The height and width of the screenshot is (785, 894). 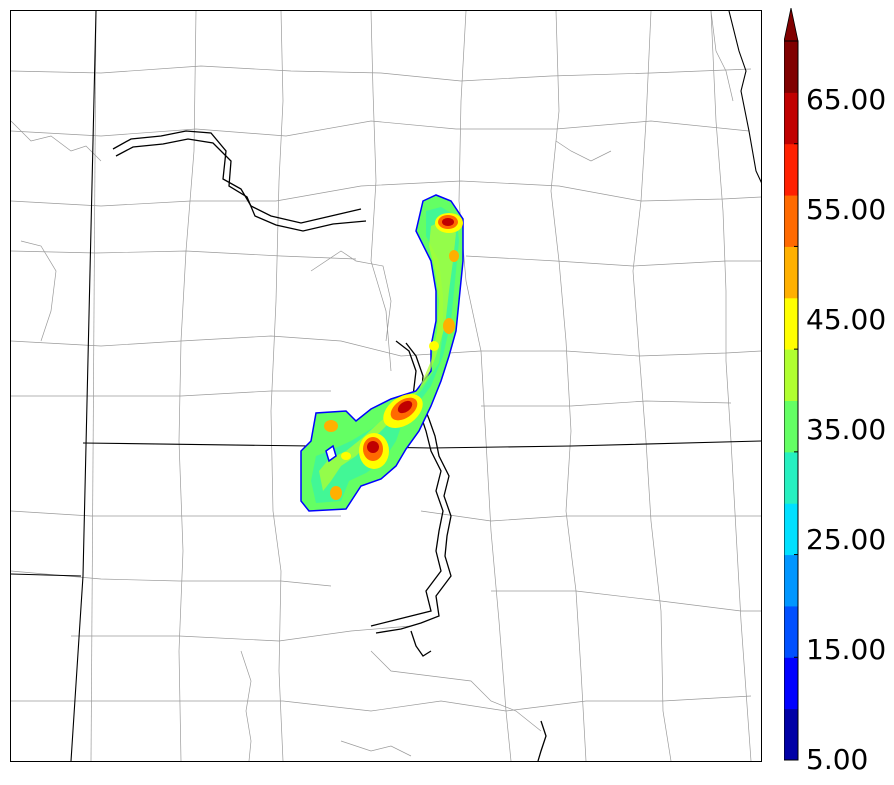 I want to click on colorbar-frame, so click(x=791, y=400).